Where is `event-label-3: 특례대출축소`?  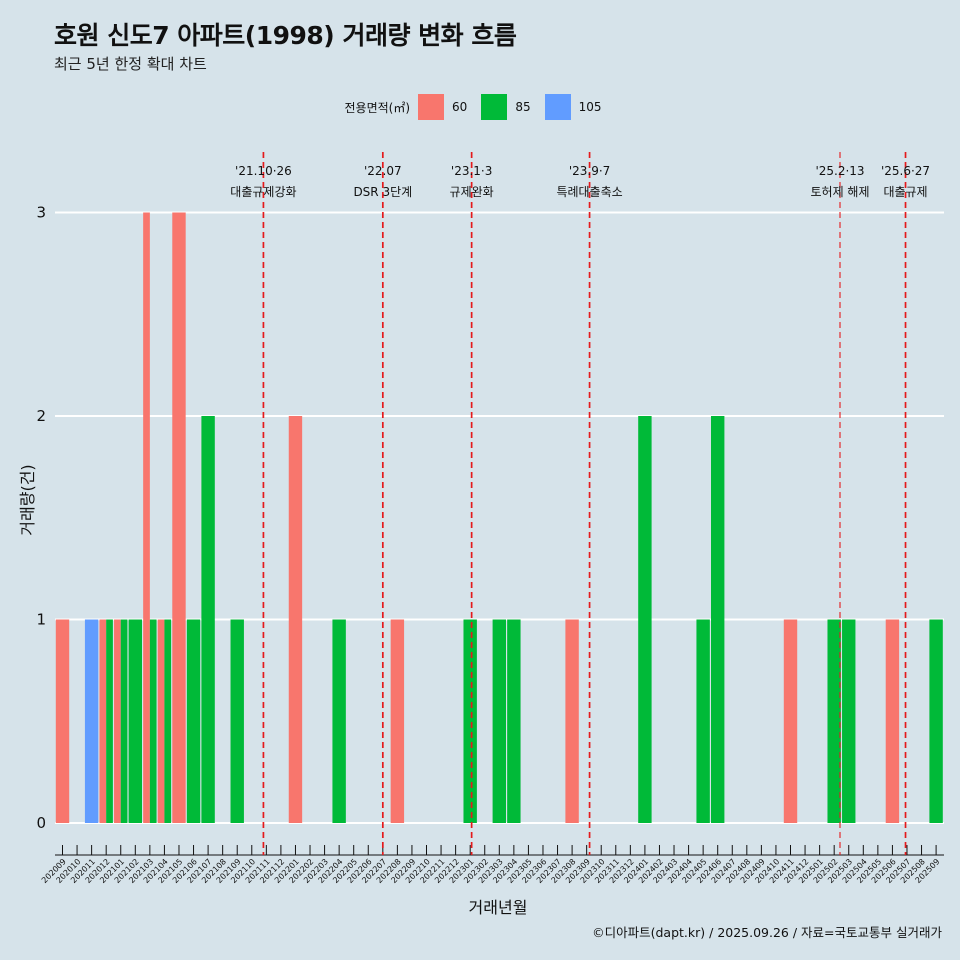 event-label-3: 특례대출축소 is located at coordinates (589, 192).